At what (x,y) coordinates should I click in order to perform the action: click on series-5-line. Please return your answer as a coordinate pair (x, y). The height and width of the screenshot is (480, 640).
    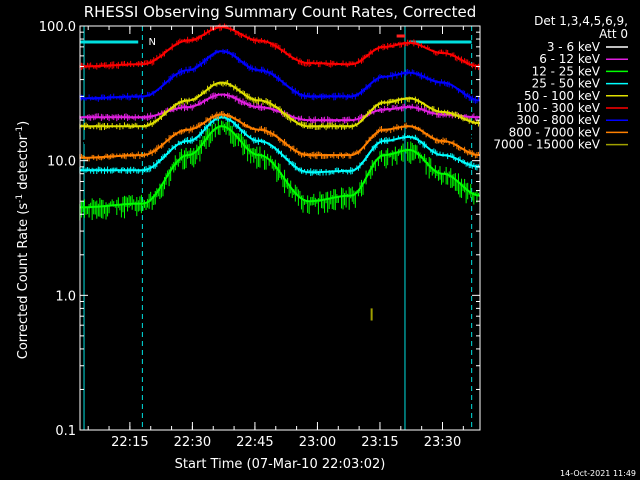
    Looking at the image, I should click on (279, 47).